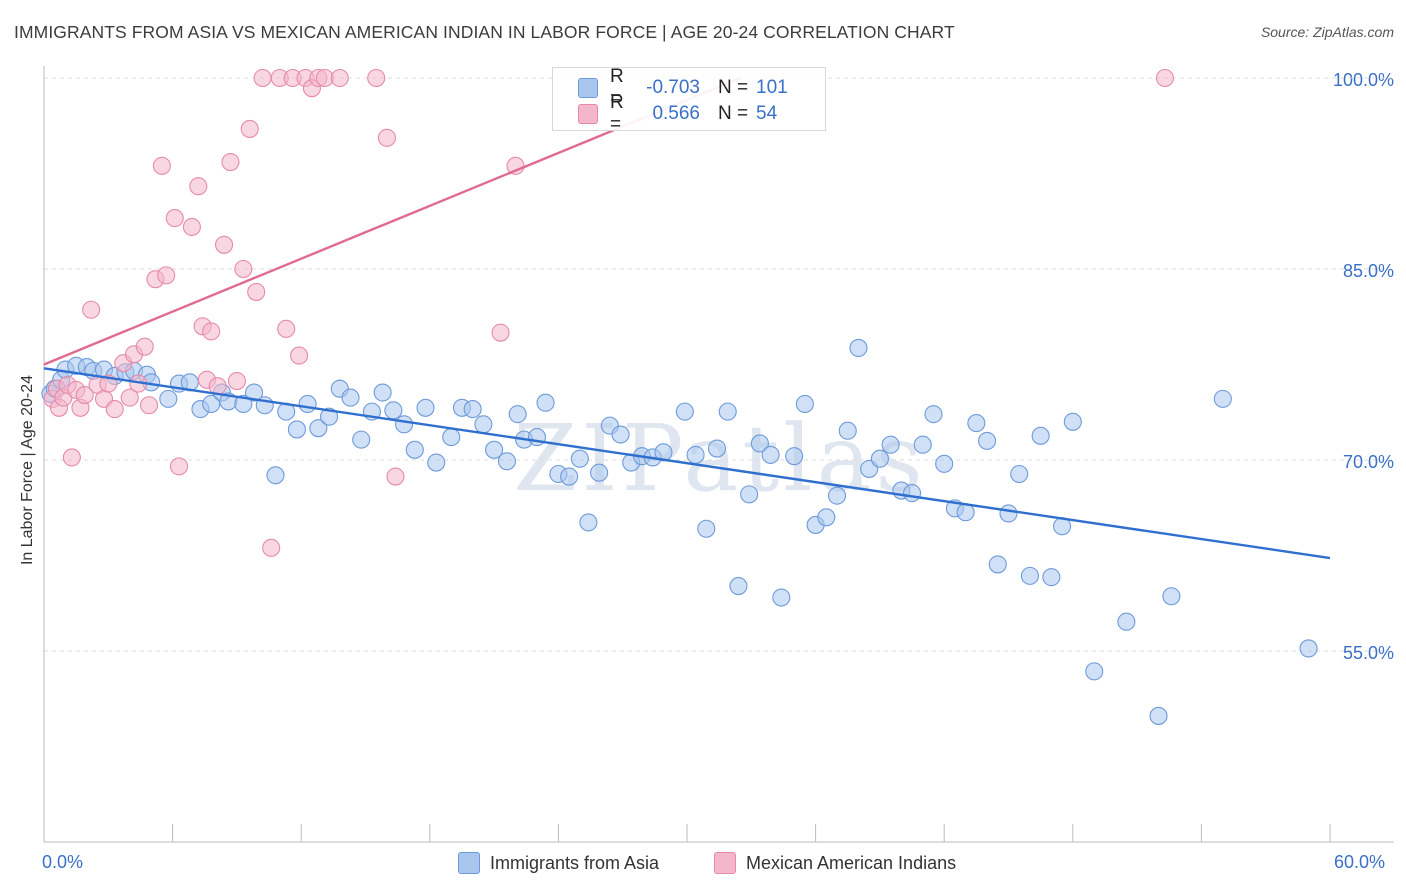  I want to click on y-tick-label: 55.0%, so click(1368, 653).